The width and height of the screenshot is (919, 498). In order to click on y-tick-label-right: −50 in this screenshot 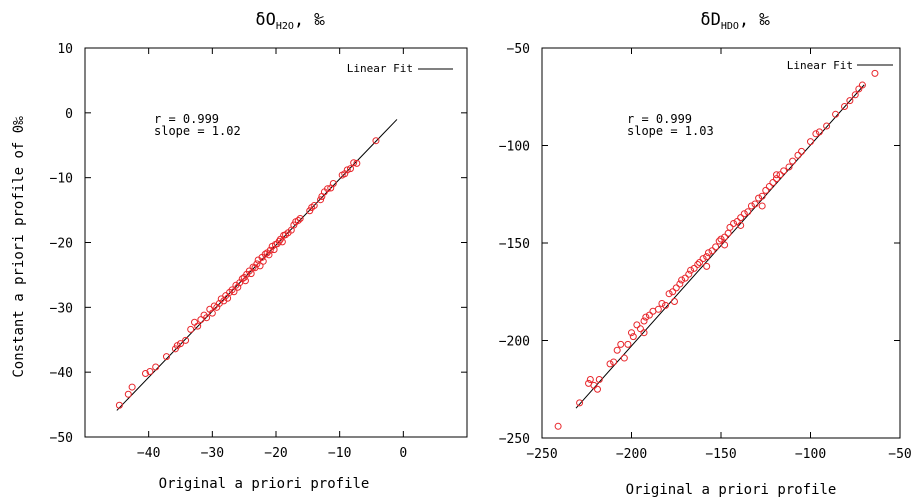, I will do `click(518, 49)`.